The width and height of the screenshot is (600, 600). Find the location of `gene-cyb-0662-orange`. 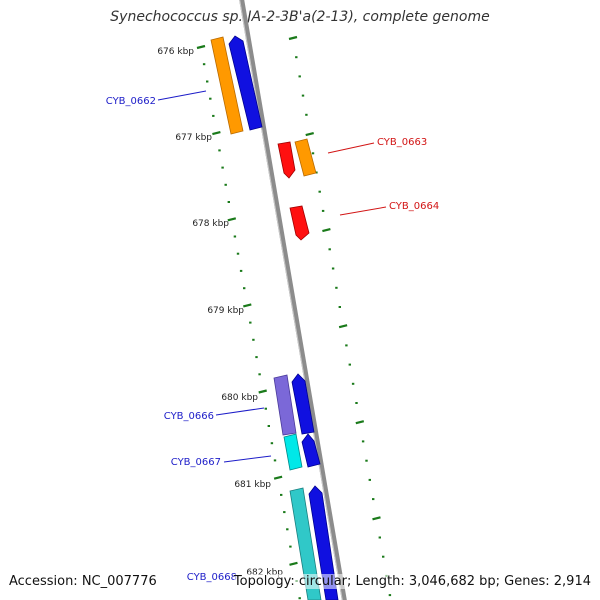

gene-cyb-0662-orange is located at coordinates (227, 85).